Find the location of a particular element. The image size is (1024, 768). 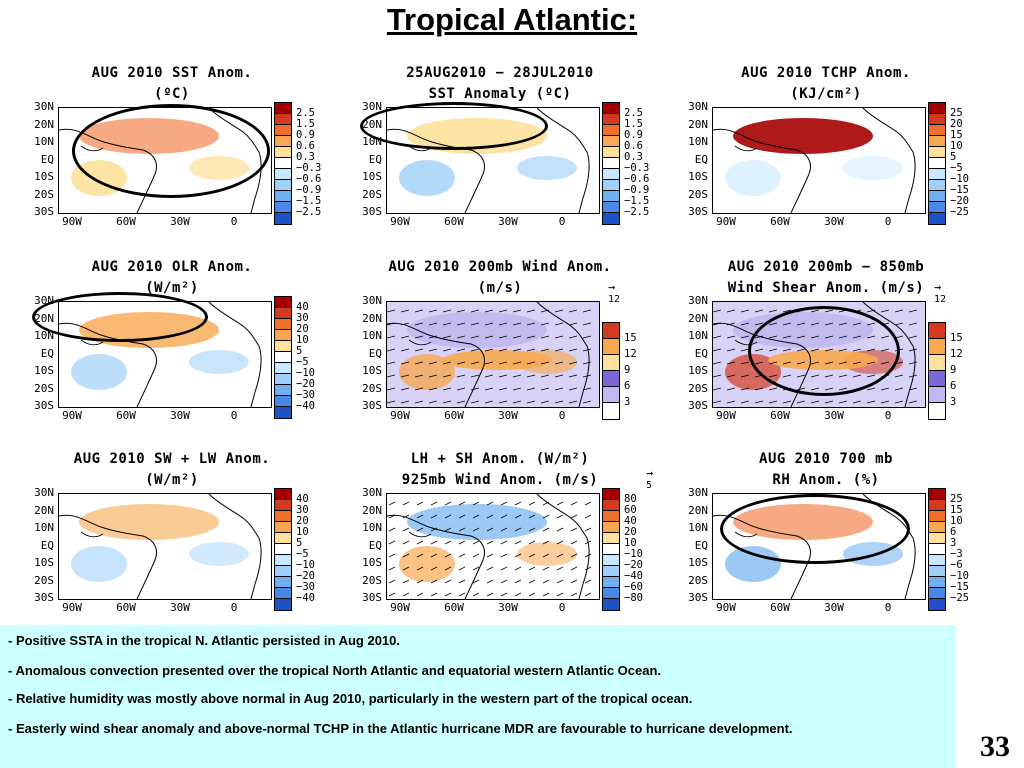

colorbar-label: 1.5 is located at coordinates (633, 124).